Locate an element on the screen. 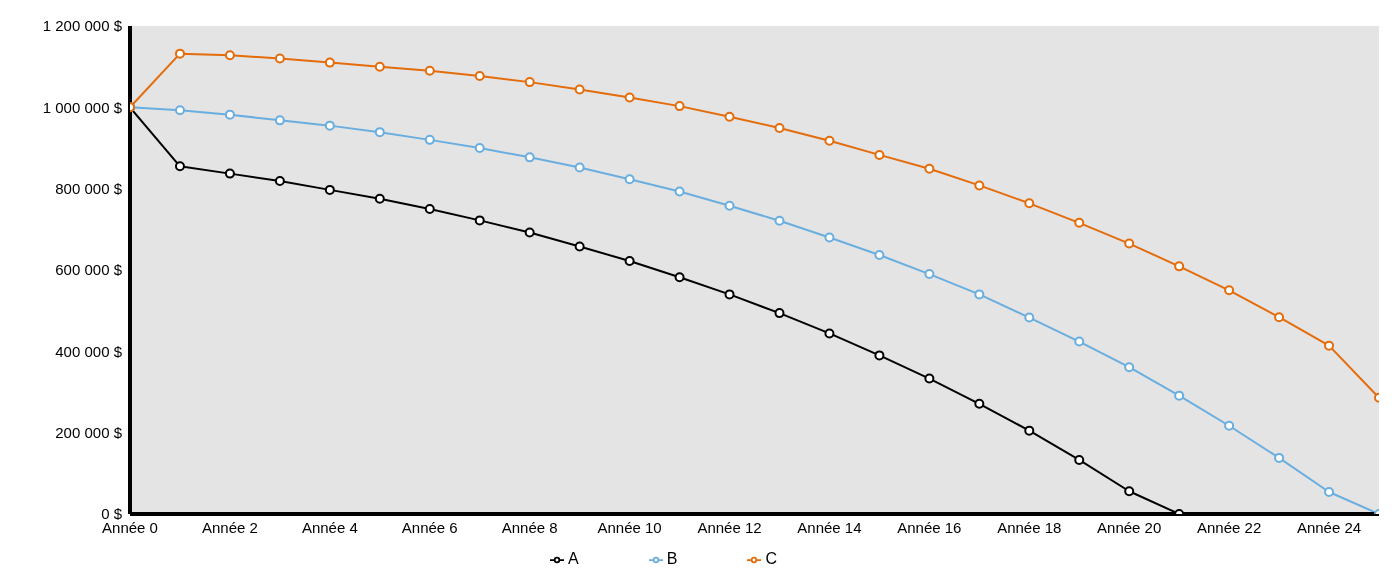  x-tick-label: Année 16 is located at coordinates (929, 527).